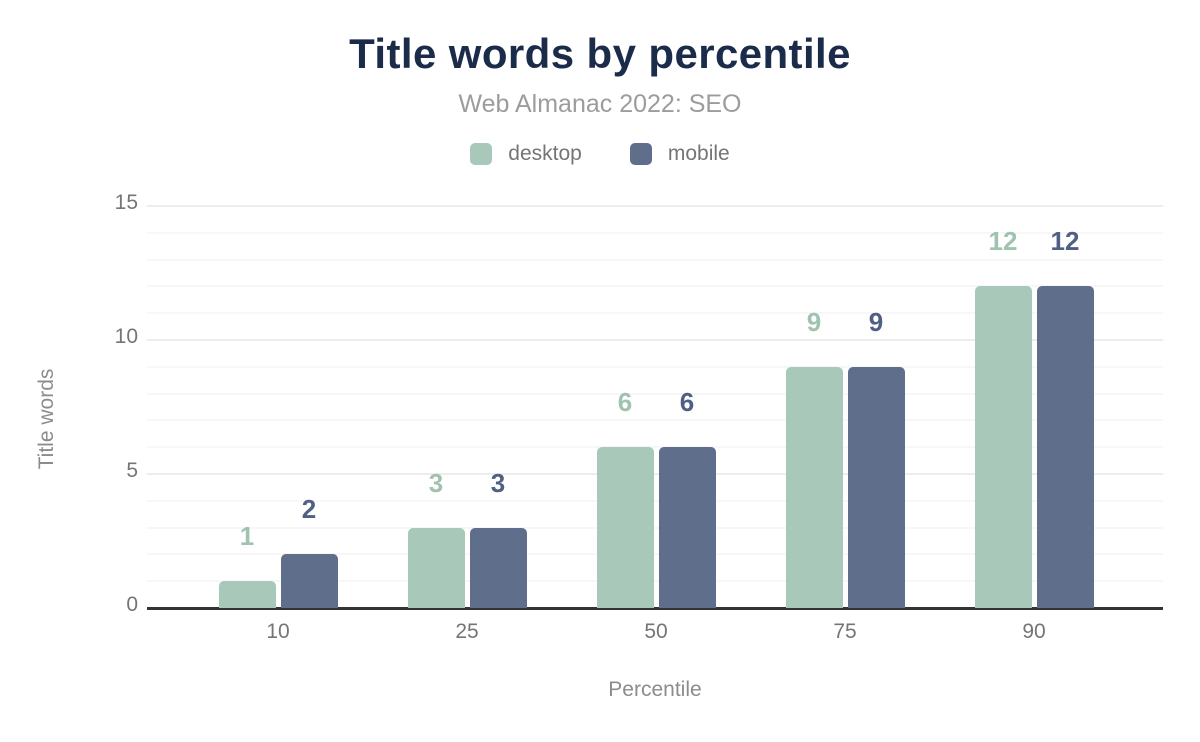 The height and width of the screenshot is (742, 1200). Describe the element at coordinates (132, 470) in the screenshot. I see `y-tick-label: 5` at that location.